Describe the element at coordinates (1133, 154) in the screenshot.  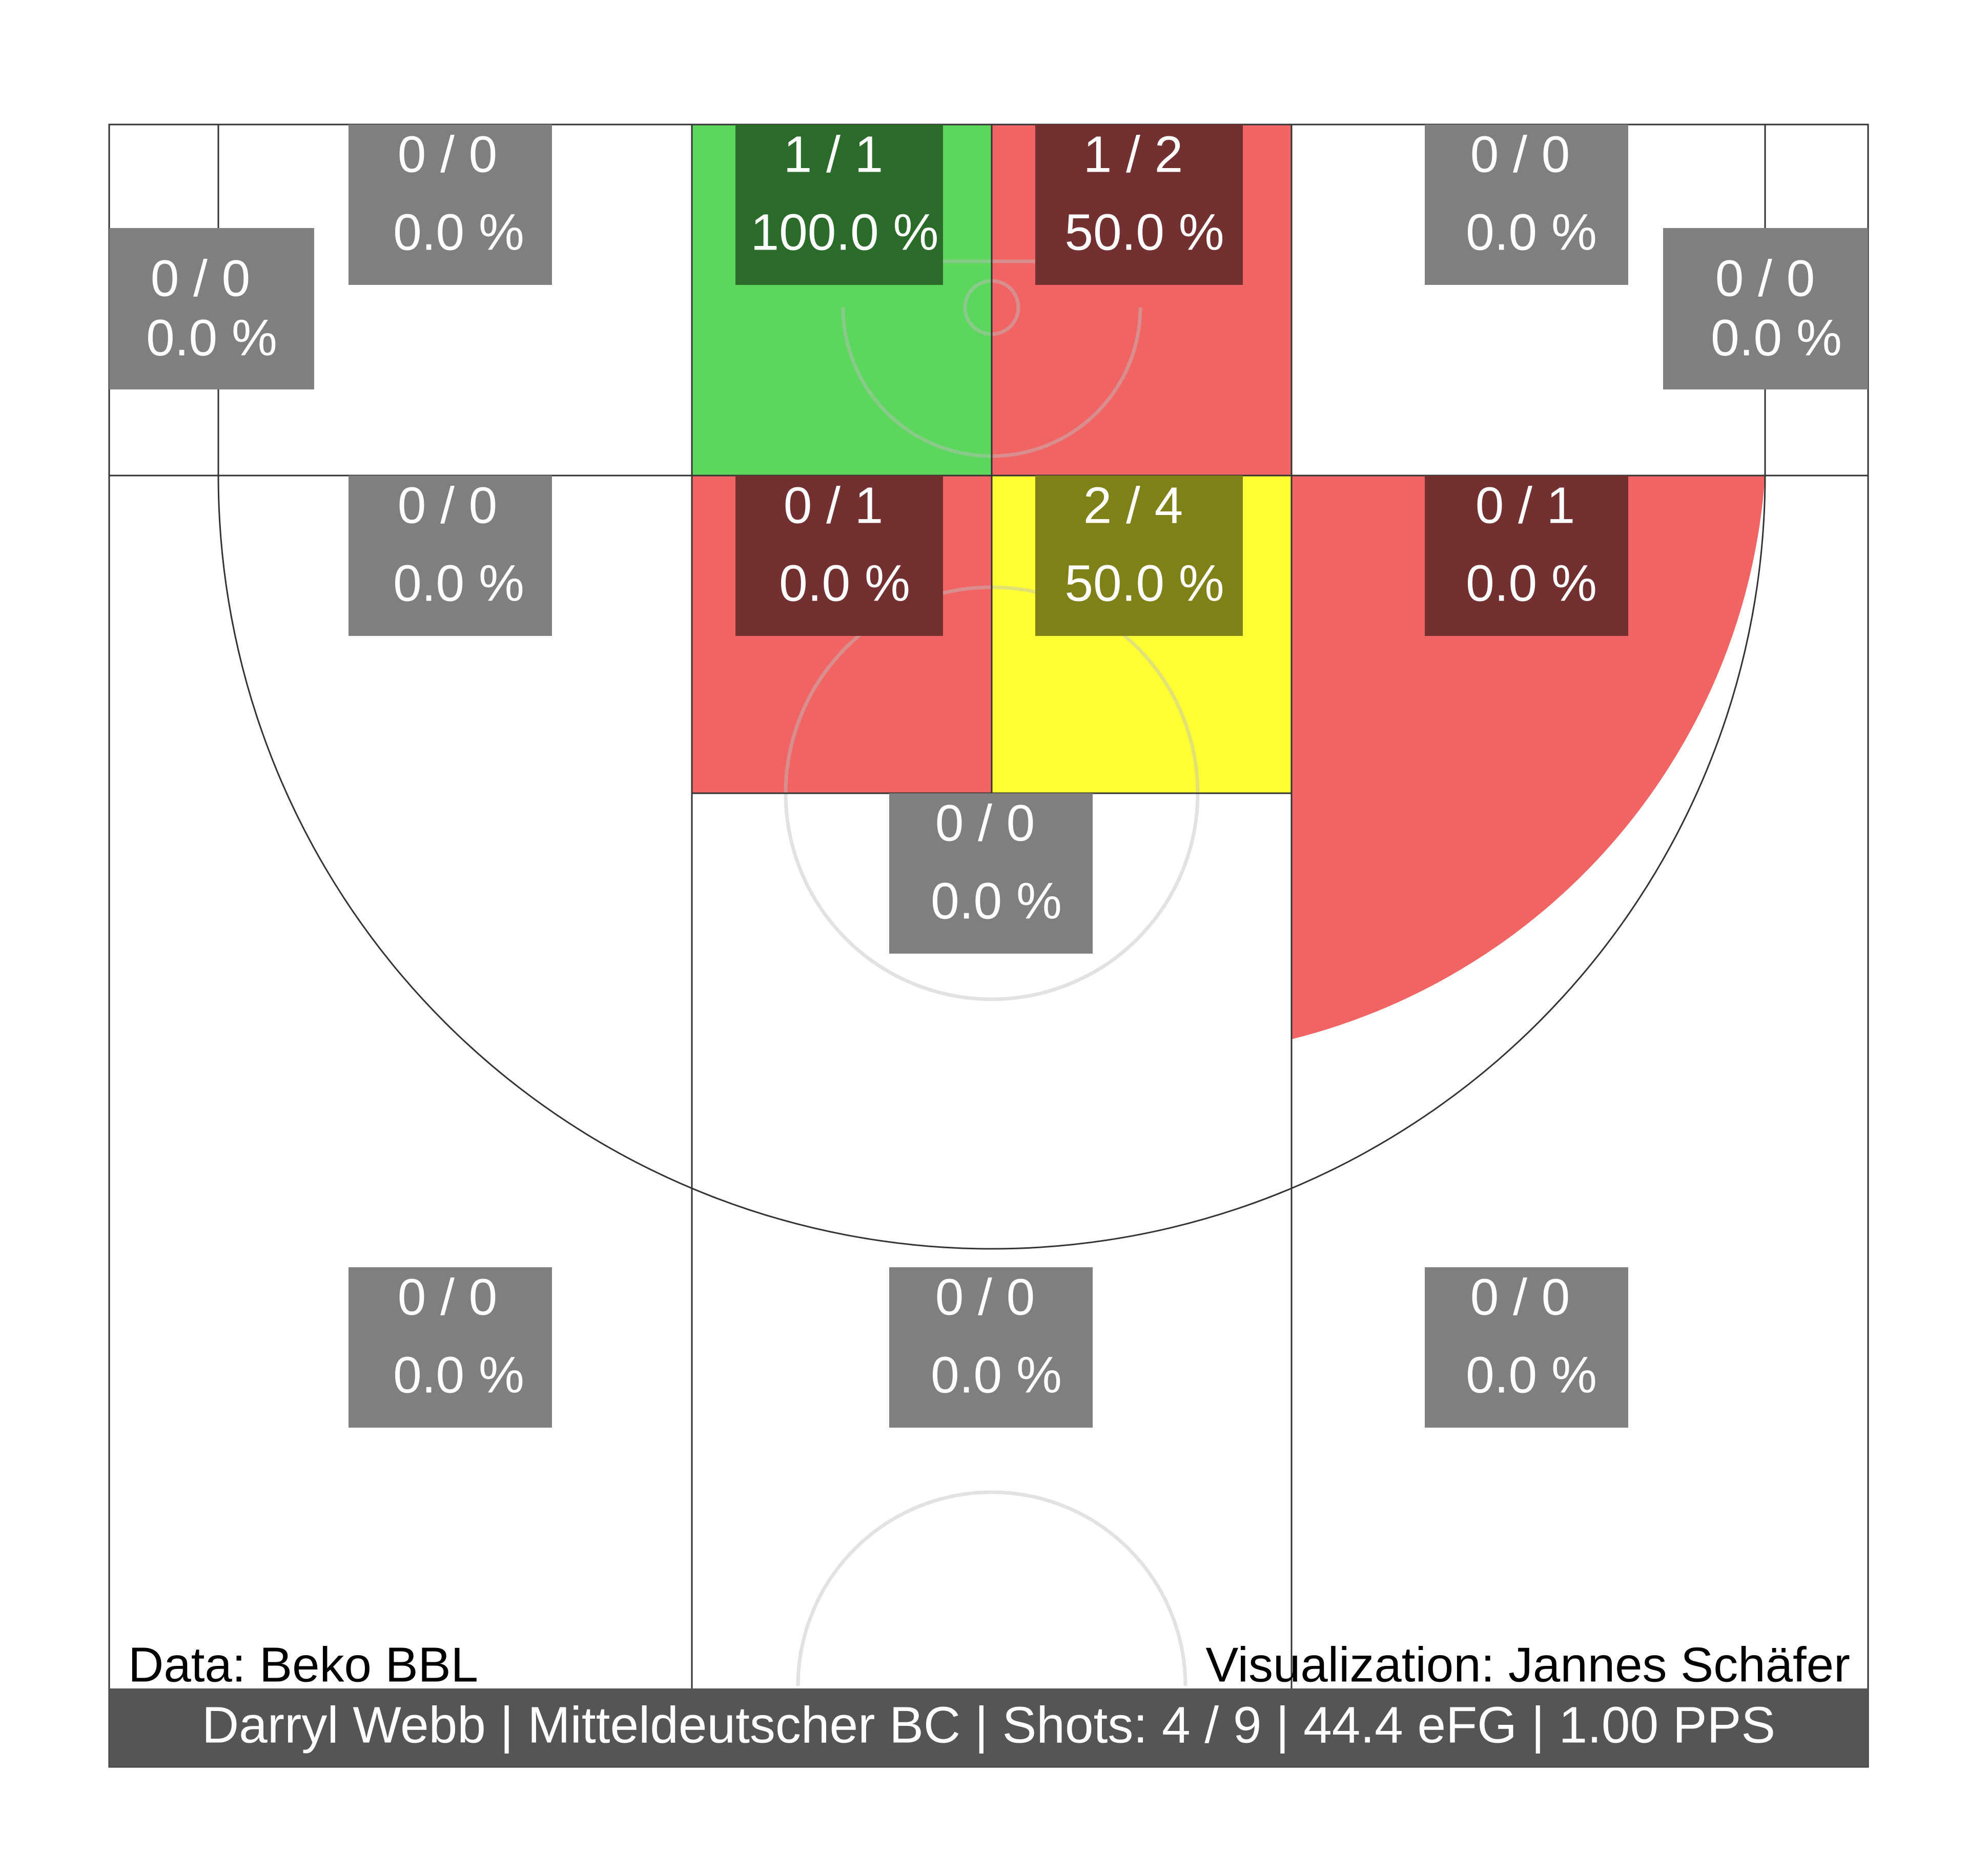
I see `shots-text: 1 / 2` at that location.